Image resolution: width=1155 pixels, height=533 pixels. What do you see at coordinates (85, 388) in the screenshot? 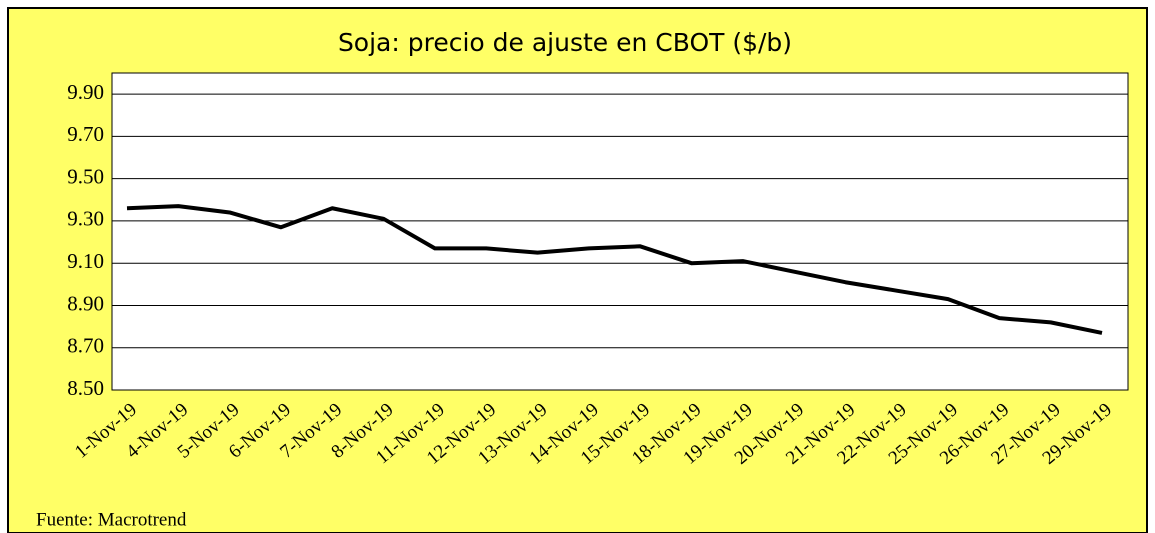
I see `y-tick-label: 8.50` at bounding box center [85, 388].